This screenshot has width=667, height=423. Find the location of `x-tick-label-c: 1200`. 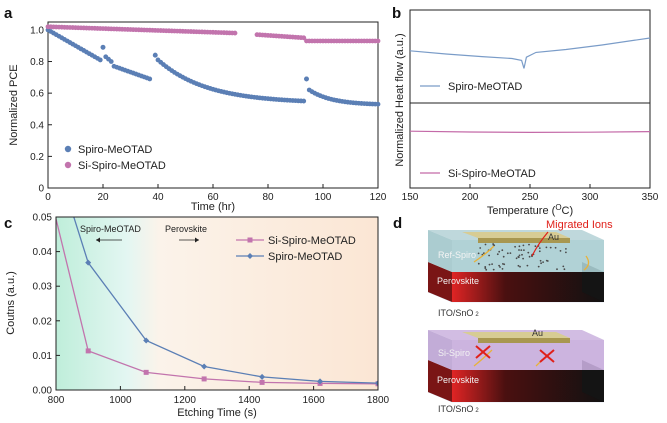

x-tick-label-c: 1200 is located at coordinates (185, 400).